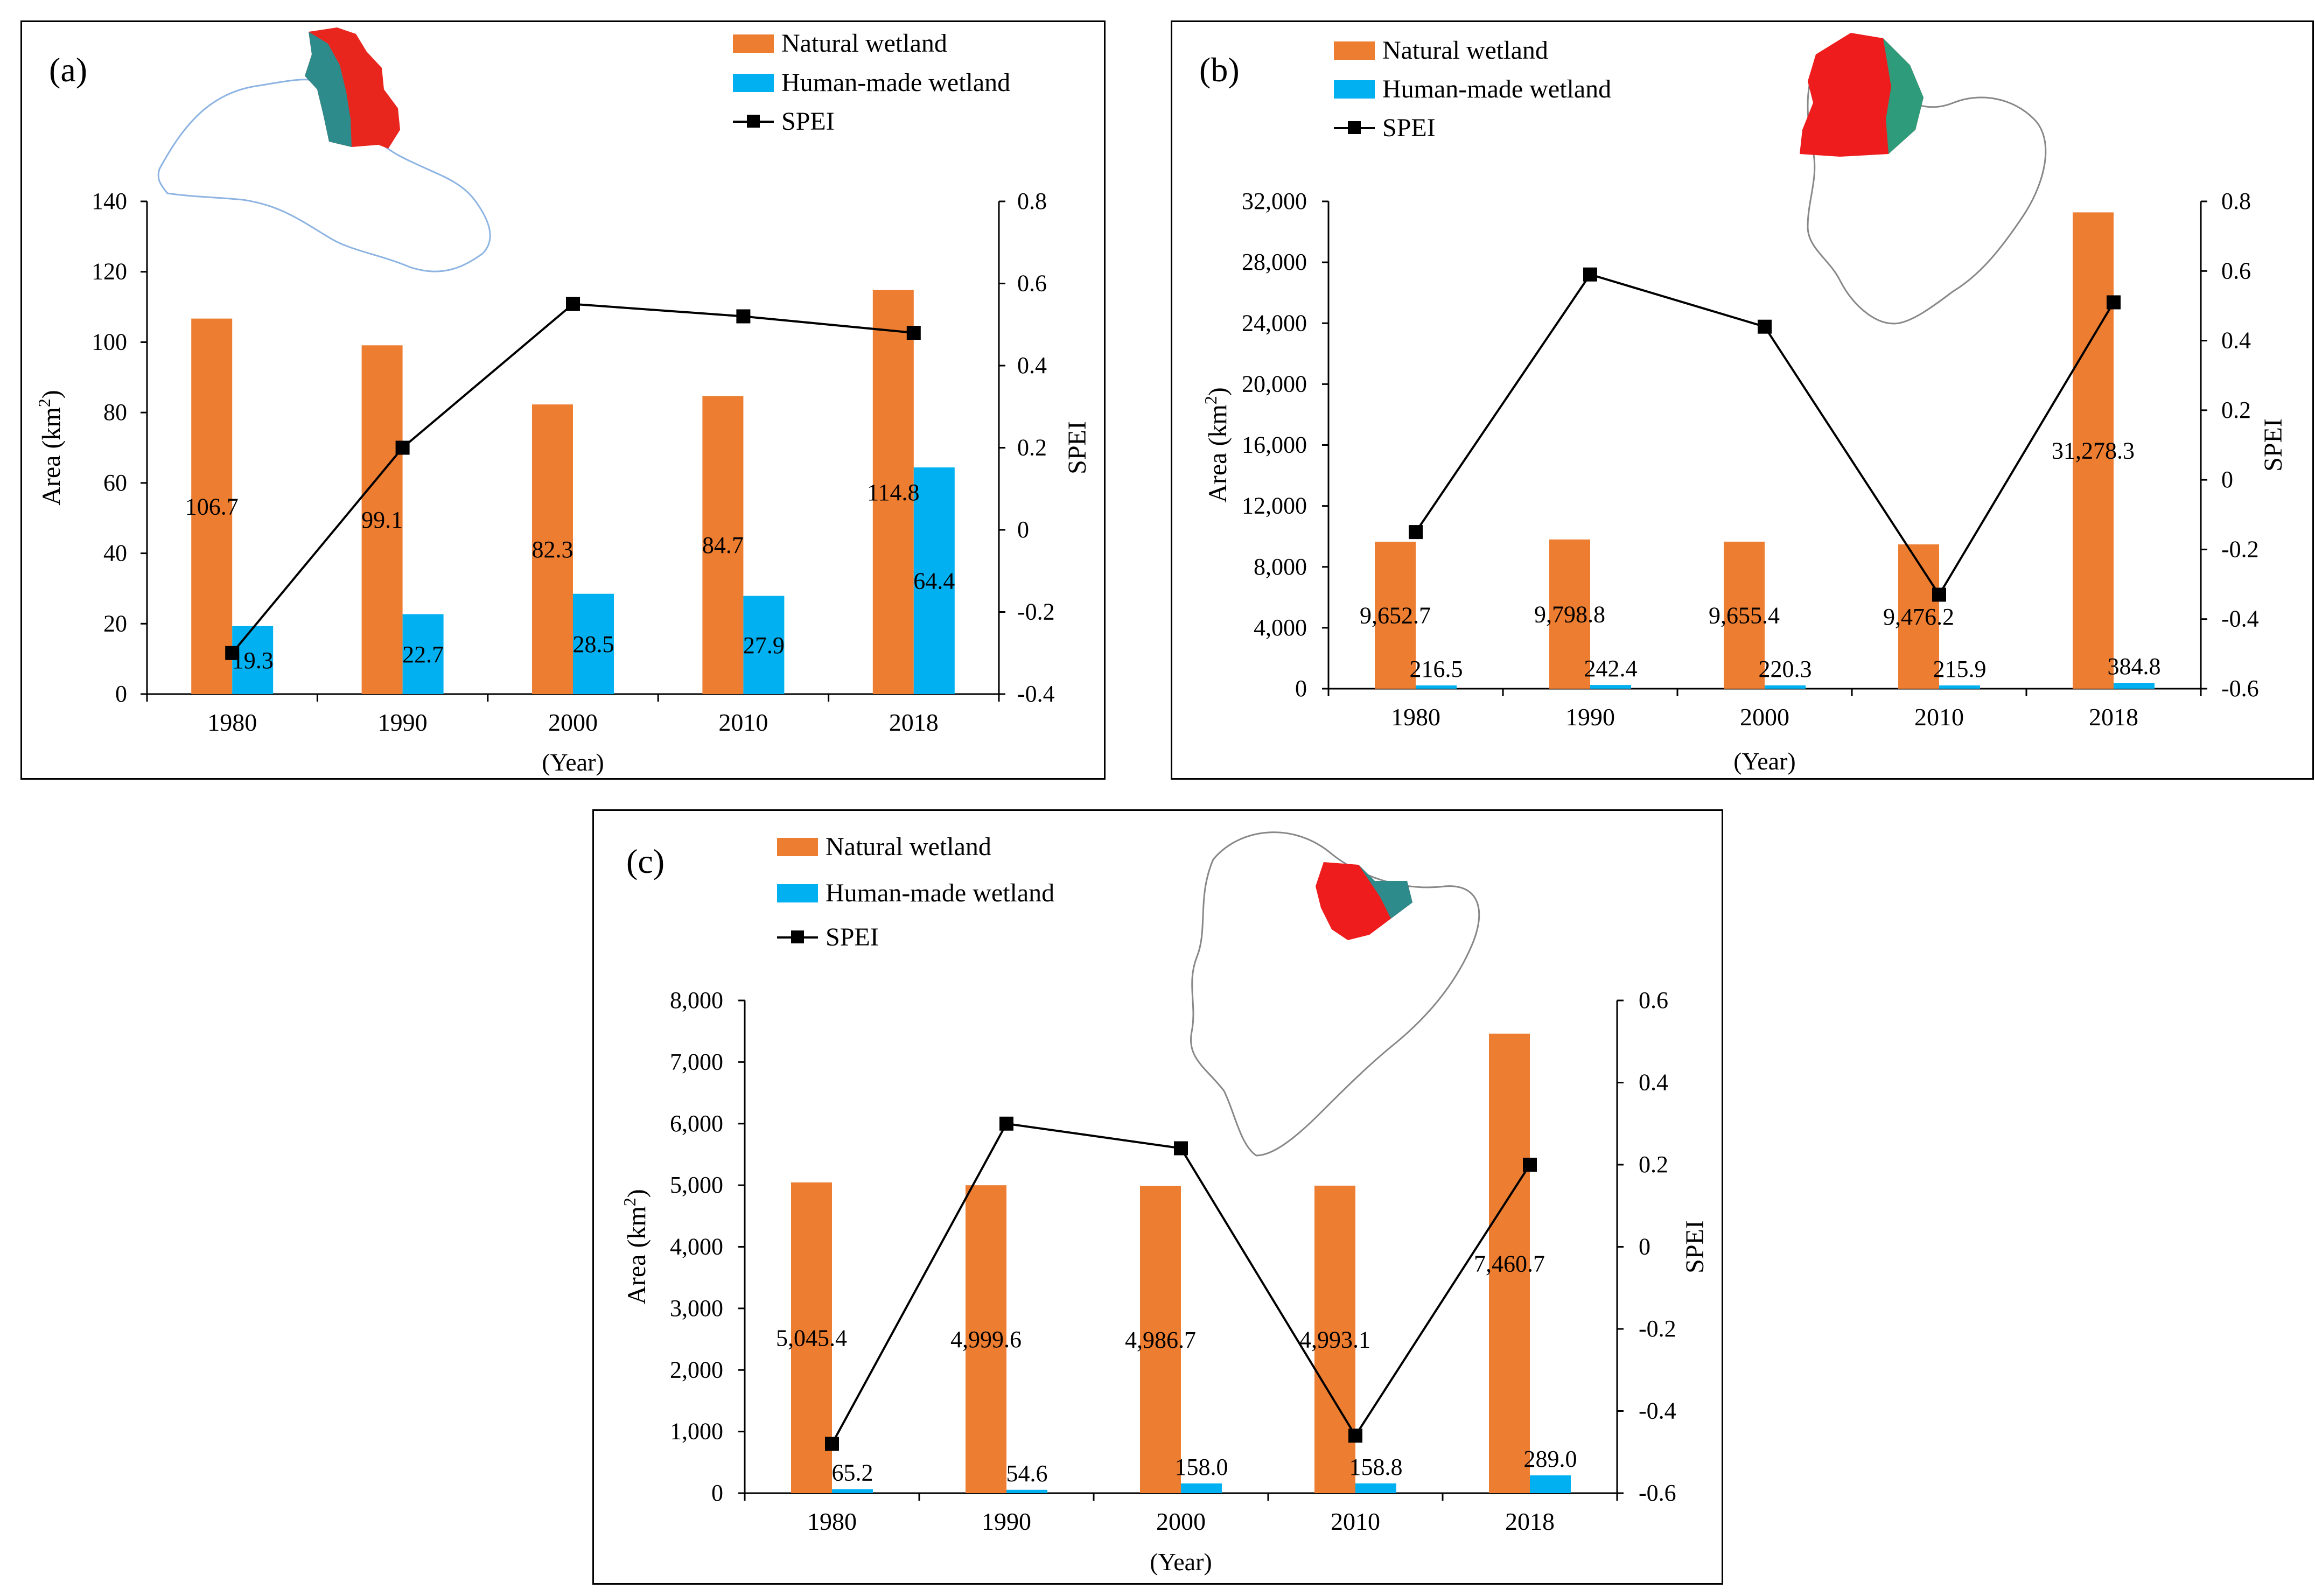  What do you see at coordinates (324, 175) in the screenshot?
I see `region-outline-map` at bounding box center [324, 175].